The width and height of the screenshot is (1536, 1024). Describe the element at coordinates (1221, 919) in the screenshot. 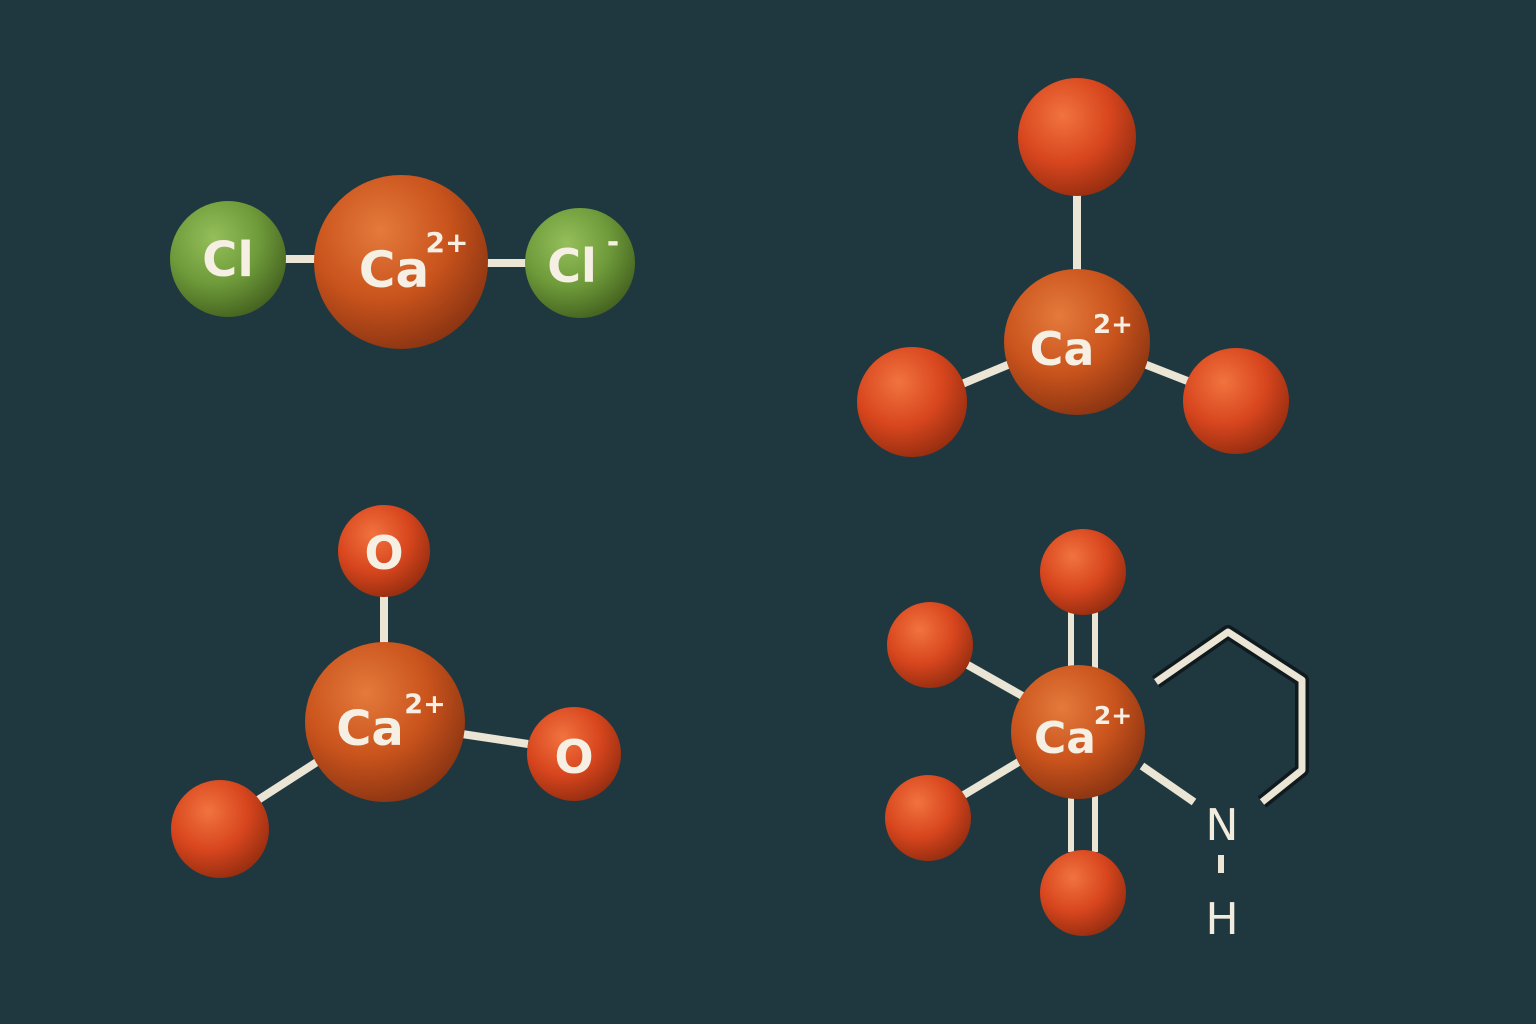

I see `hydrogen-label: H` at that location.